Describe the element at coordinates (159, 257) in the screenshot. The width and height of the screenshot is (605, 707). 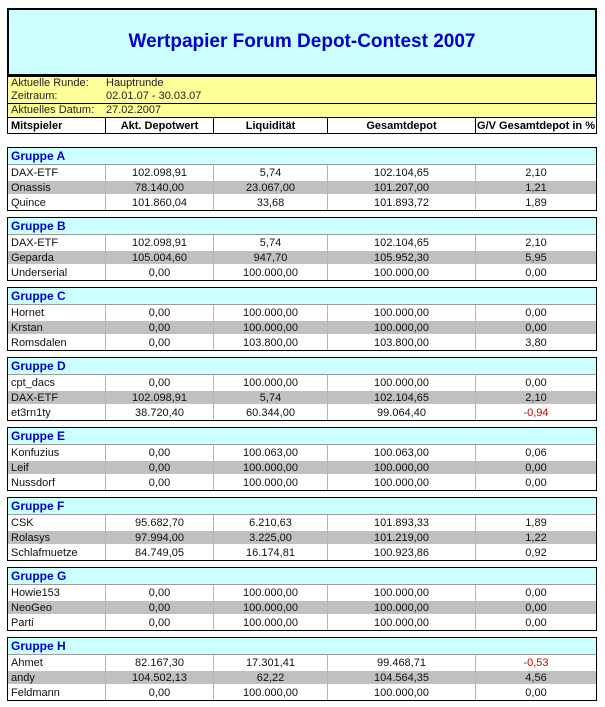
I see `depot-value-cell: 105.004,60` at that location.